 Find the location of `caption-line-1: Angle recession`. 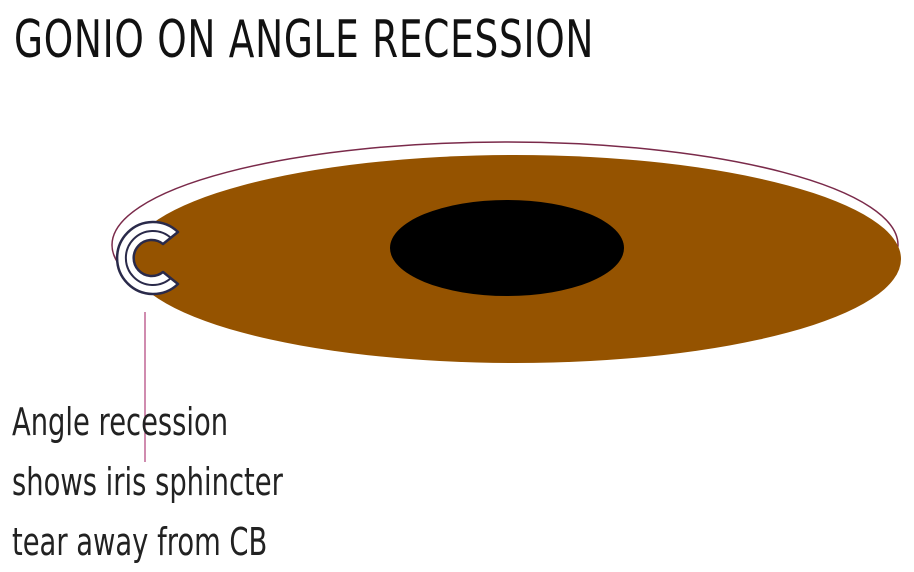

caption-line-1: Angle recession is located at coordinates (120, 422).